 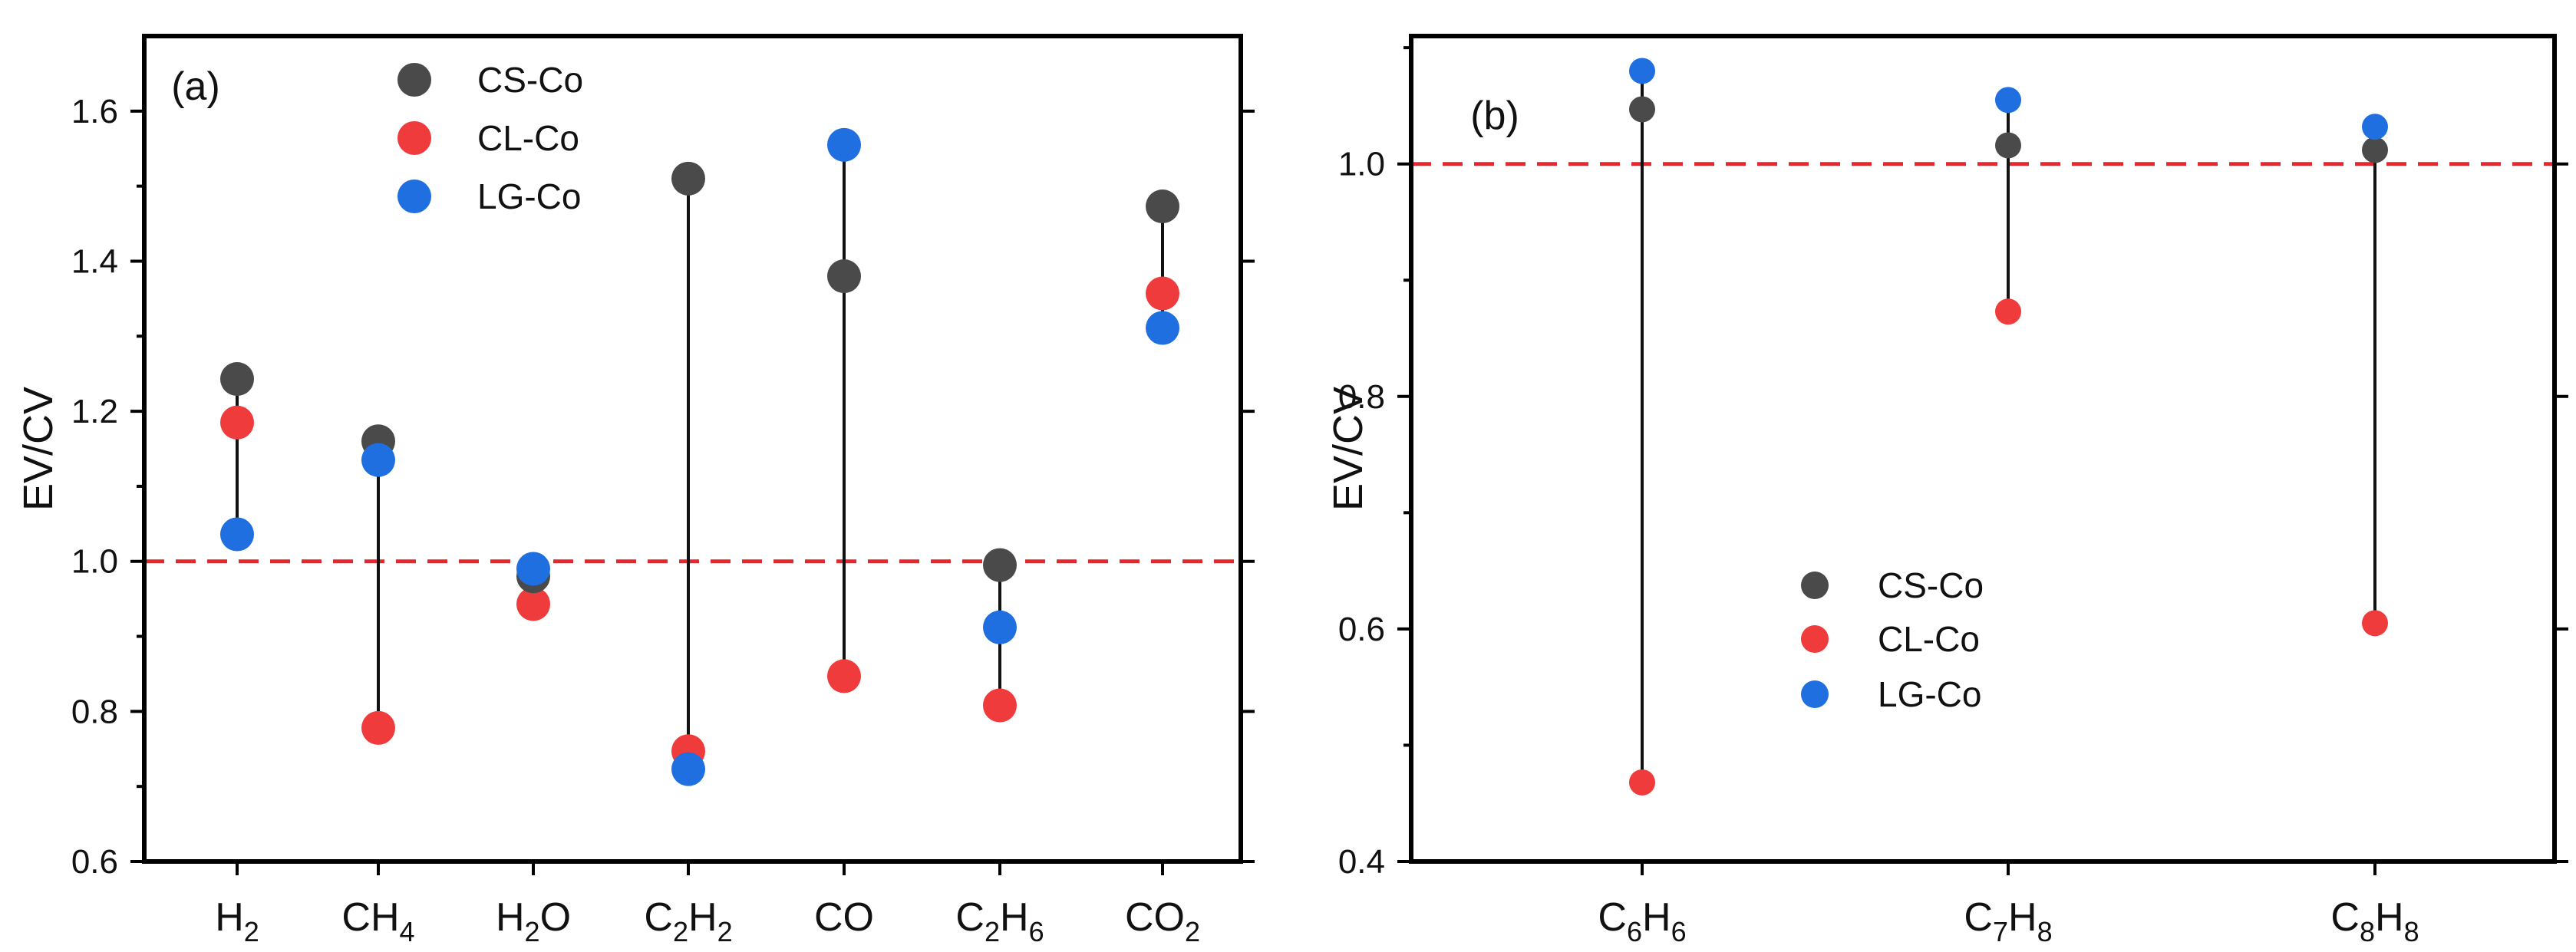 I want to click on panel-label: (b), so click(x=1494, y=116).